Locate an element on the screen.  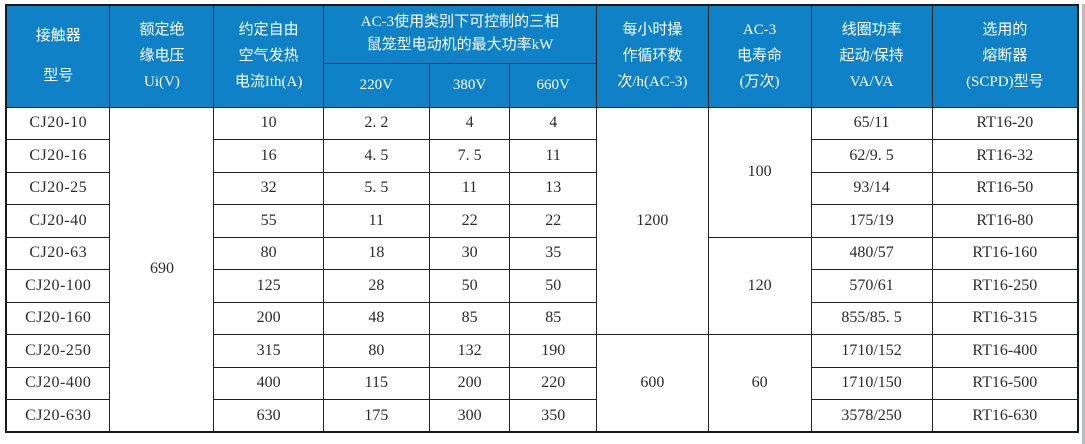
header-ith-line3: 电流Ith(A) is located at coordinates (268, 82).